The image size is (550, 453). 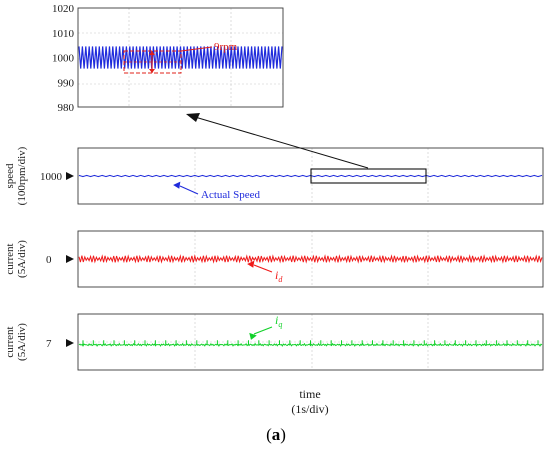 I want to click on id-panel: 0 current (5A/div) id, so click(x=274, y=259).